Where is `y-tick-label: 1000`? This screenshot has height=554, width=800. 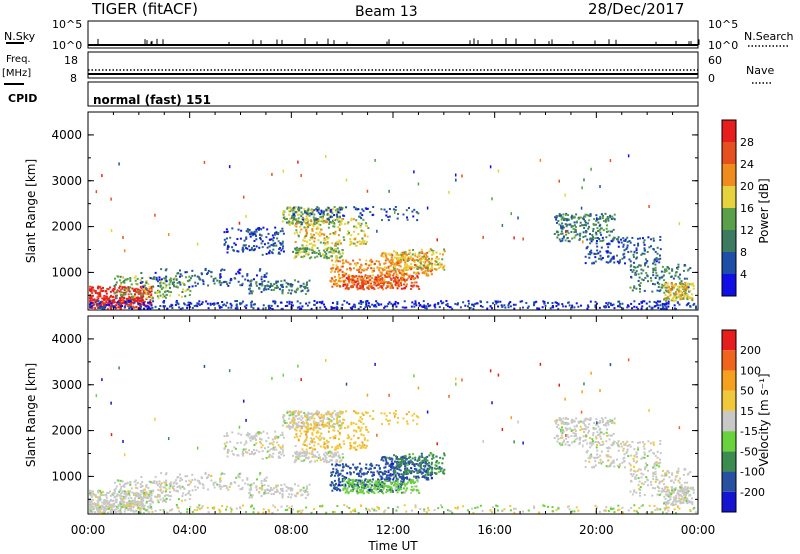 y-tick-label: 1000 is located at coordinates (66, 272).